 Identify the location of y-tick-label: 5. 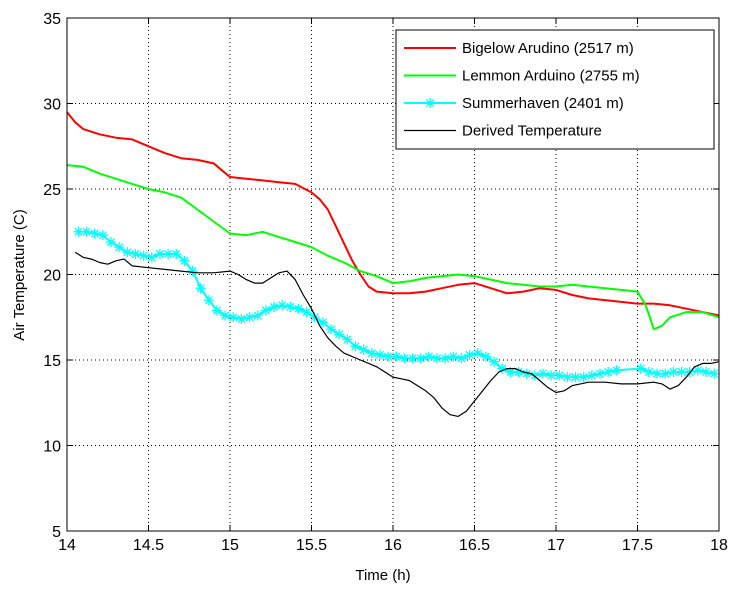
(56, 532).